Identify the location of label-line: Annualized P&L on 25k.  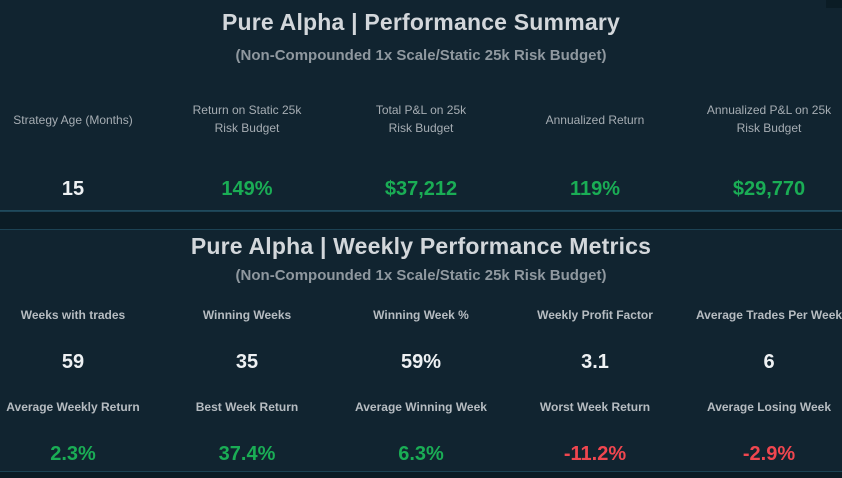
(769, 110).